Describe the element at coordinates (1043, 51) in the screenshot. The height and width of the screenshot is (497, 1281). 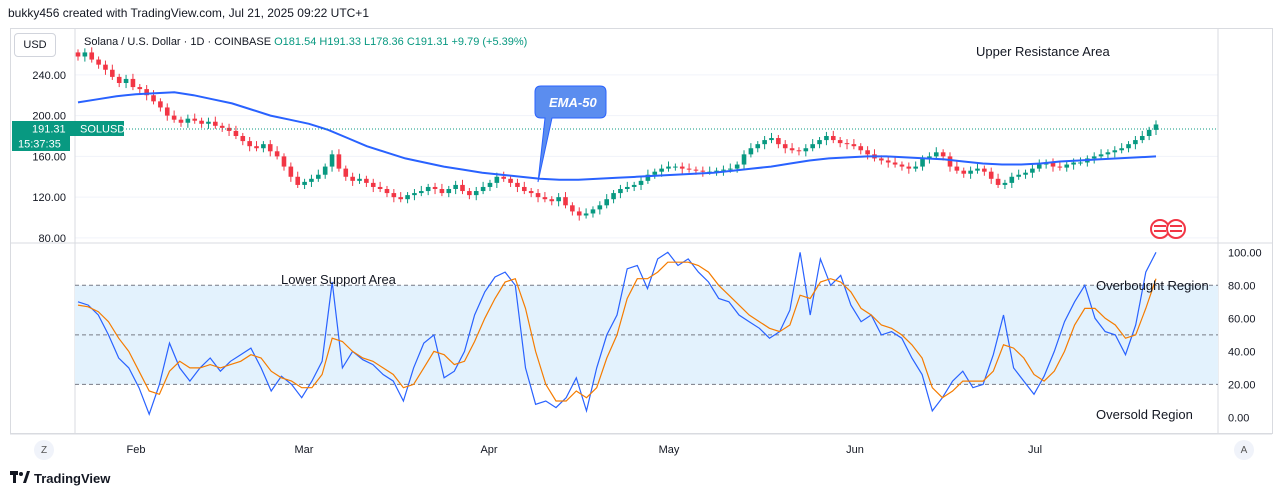
I see `upper-resistance-label: Upper Resistance Area` at that location.